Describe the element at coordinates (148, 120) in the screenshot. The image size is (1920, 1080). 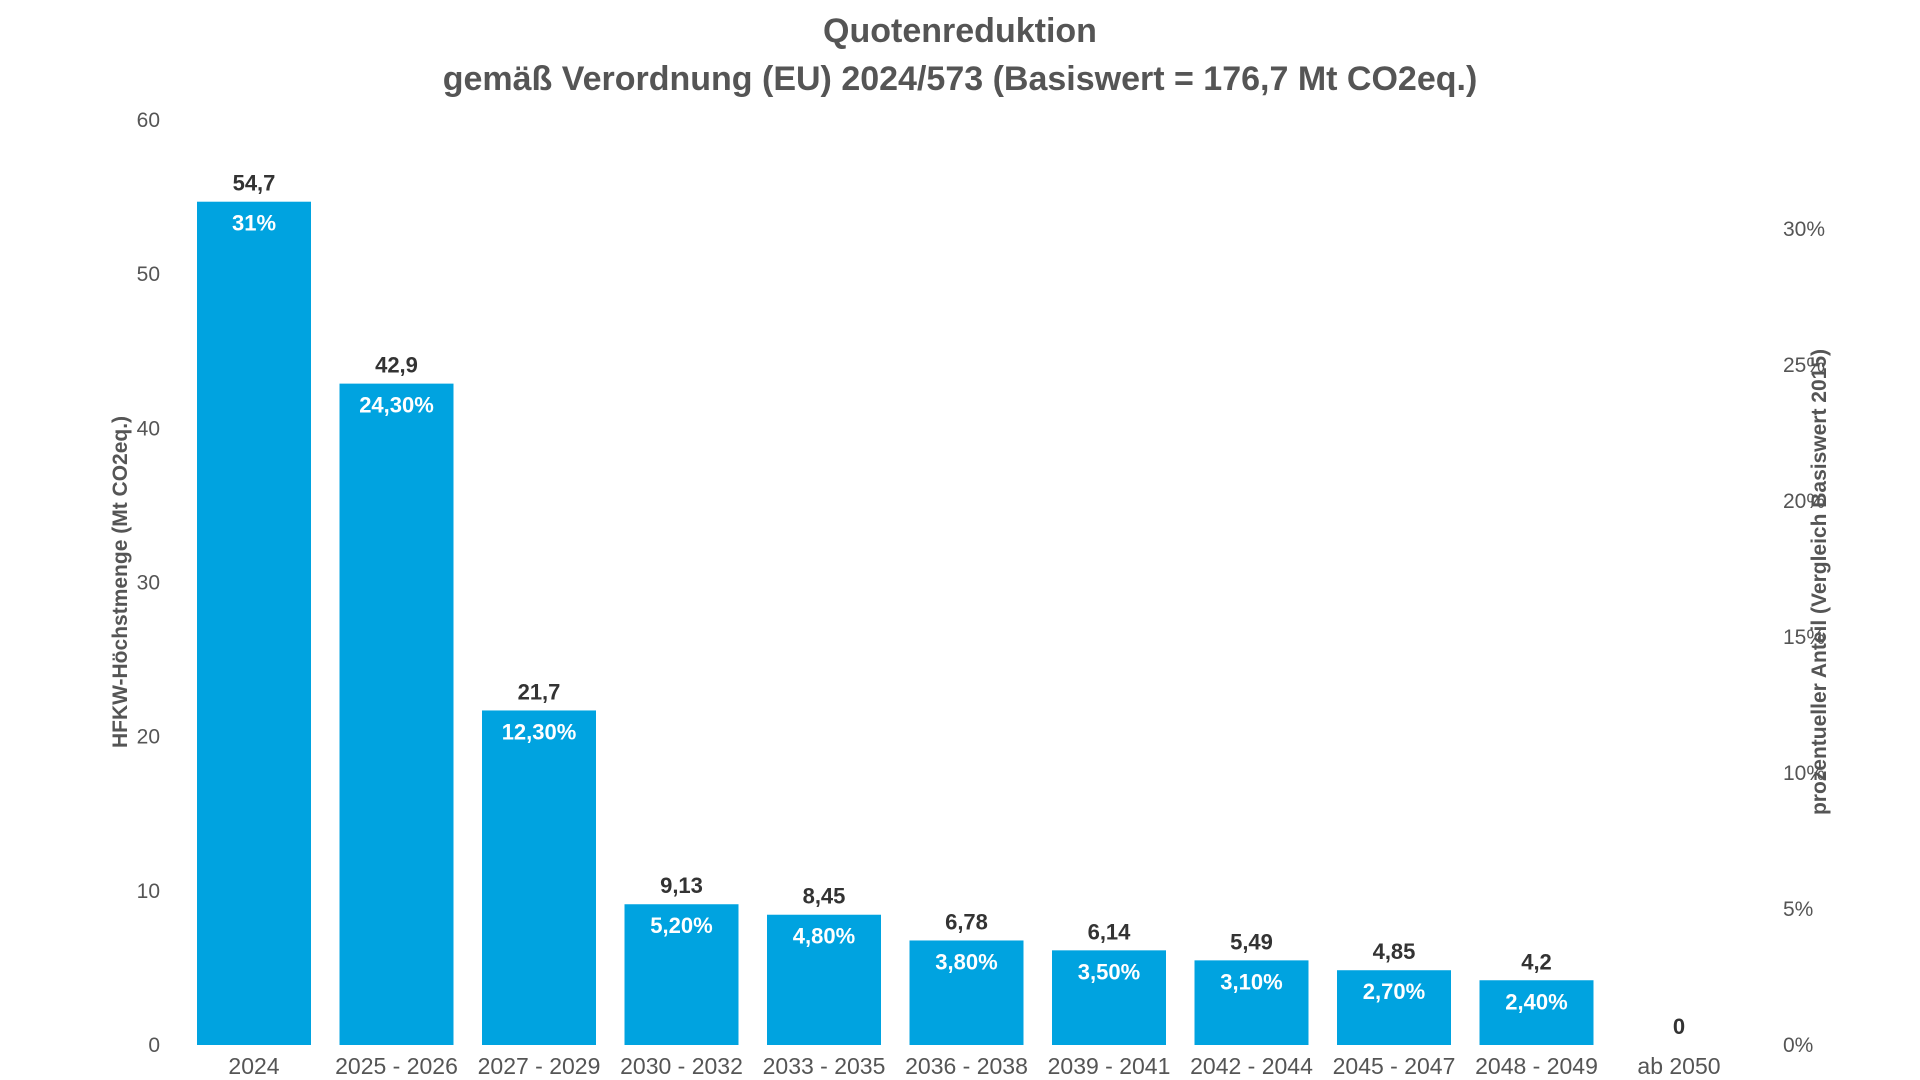
I see `y-tick-label: 60` at that location.